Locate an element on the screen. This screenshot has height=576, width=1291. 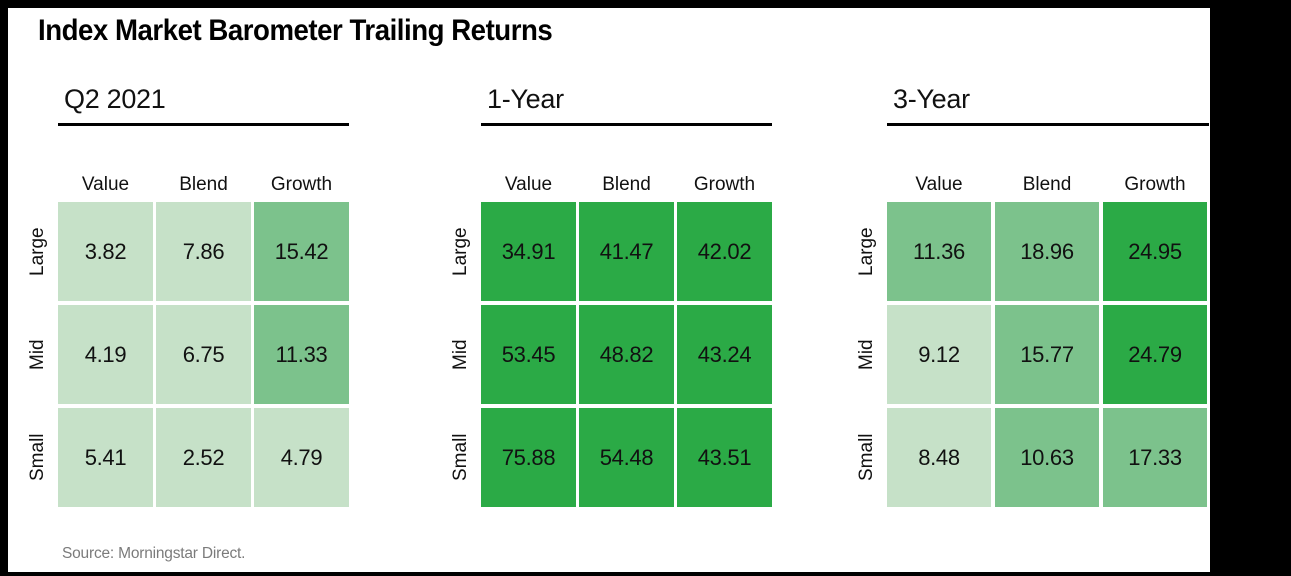
heatmap-cell: 41.47 is located at coordinates (626, 251).